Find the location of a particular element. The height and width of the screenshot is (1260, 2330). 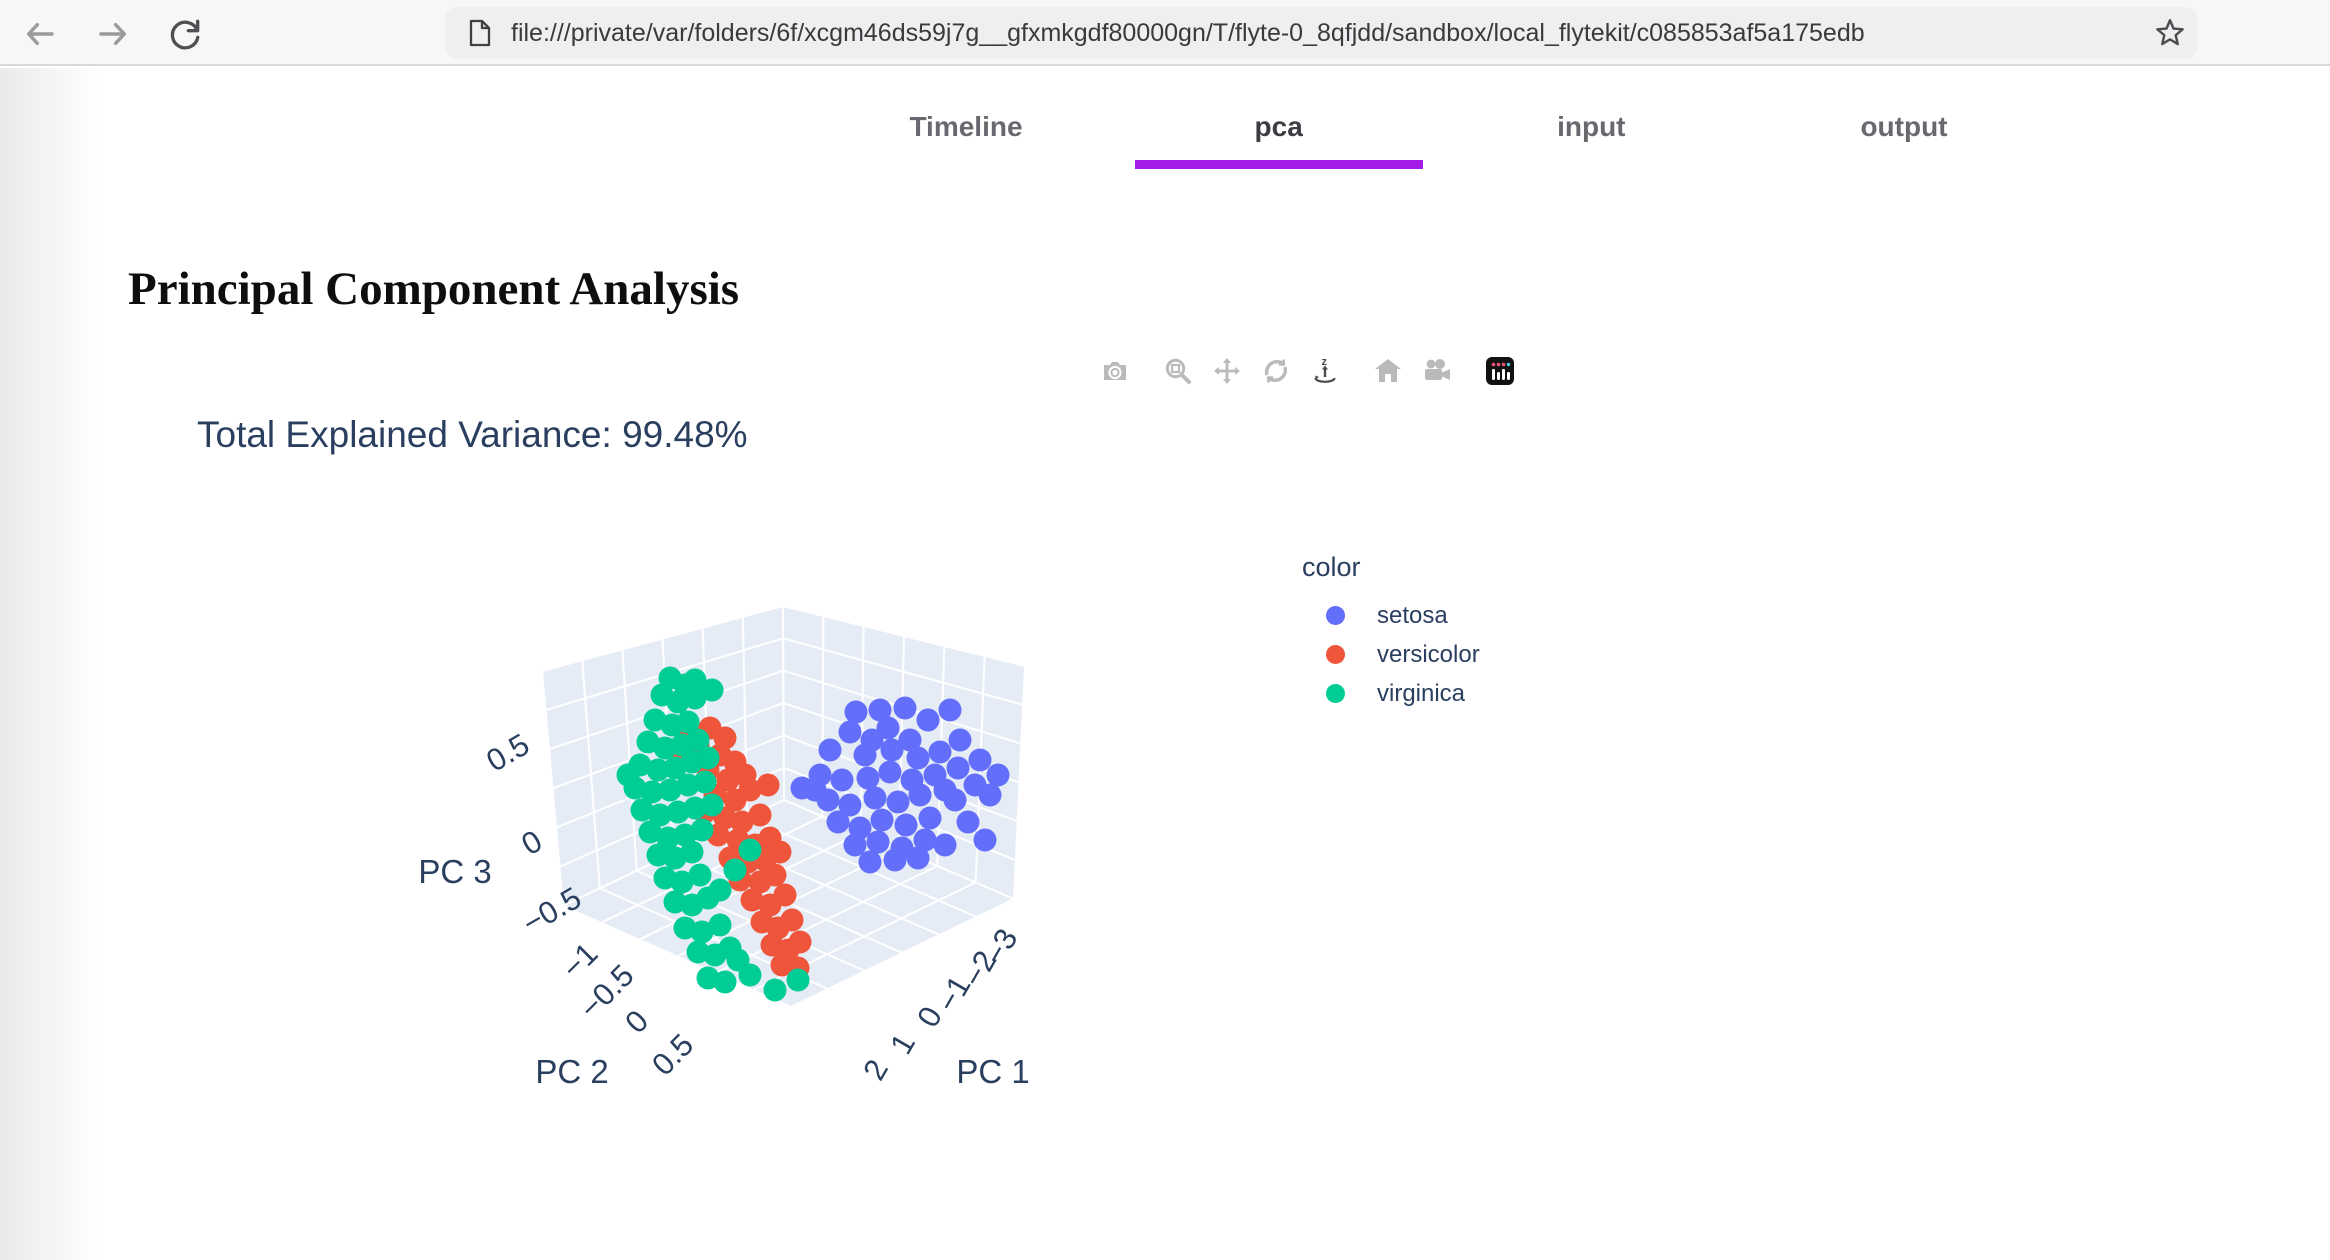

legend-item-virginica: virginica is located at coordinates (1381, 694).